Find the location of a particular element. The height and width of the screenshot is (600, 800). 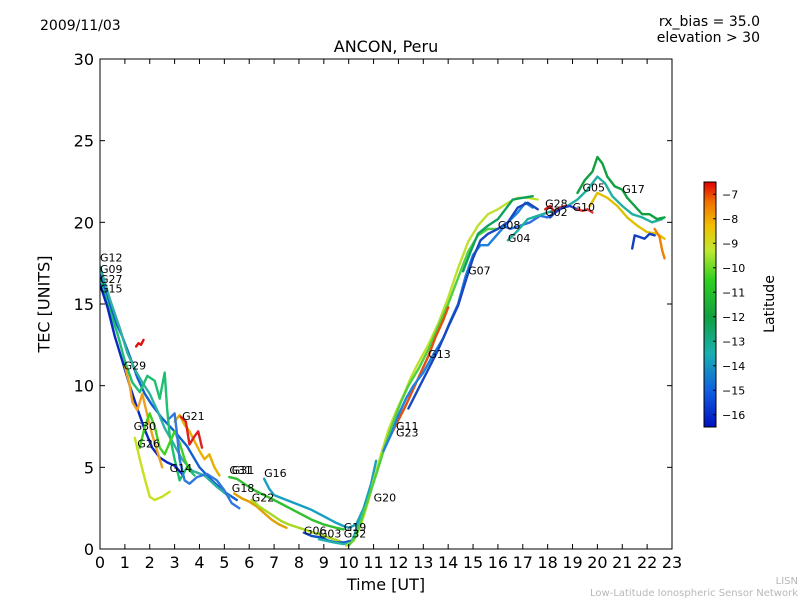

satellite-label-g08: G08 is located at coordinates (509, 225).